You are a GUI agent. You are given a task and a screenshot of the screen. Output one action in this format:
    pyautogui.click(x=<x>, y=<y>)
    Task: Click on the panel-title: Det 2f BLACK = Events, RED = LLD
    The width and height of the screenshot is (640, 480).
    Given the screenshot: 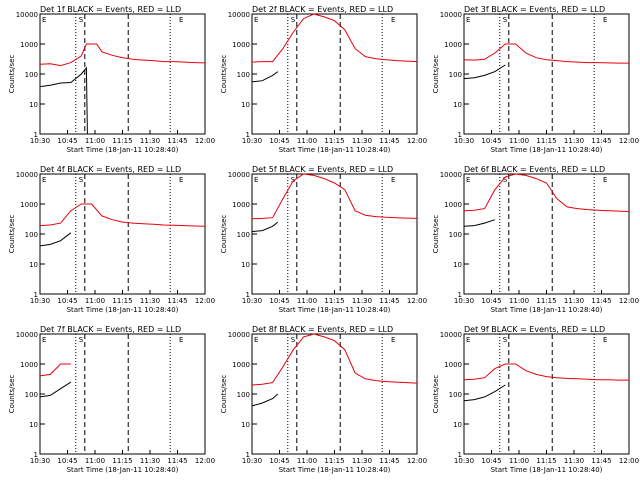 What is the action you would take?
    pyautogui.click(x=322, y=9)
    